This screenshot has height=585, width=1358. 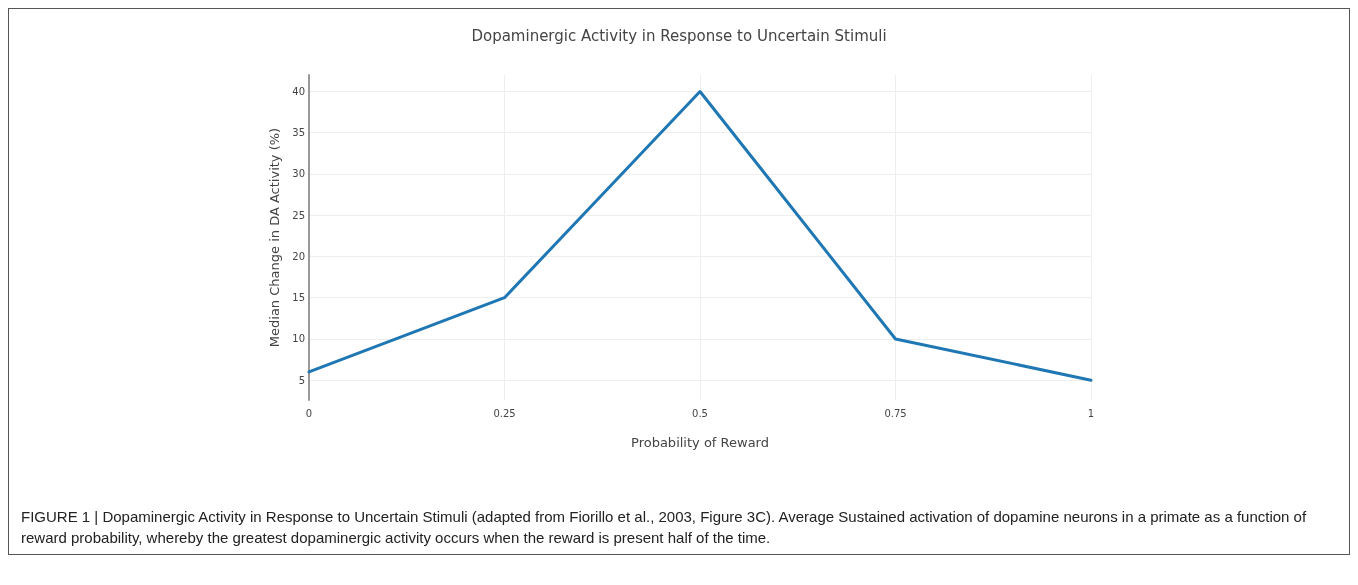 I want to click on y-tick-label: 35, so click(x=298, y=133).